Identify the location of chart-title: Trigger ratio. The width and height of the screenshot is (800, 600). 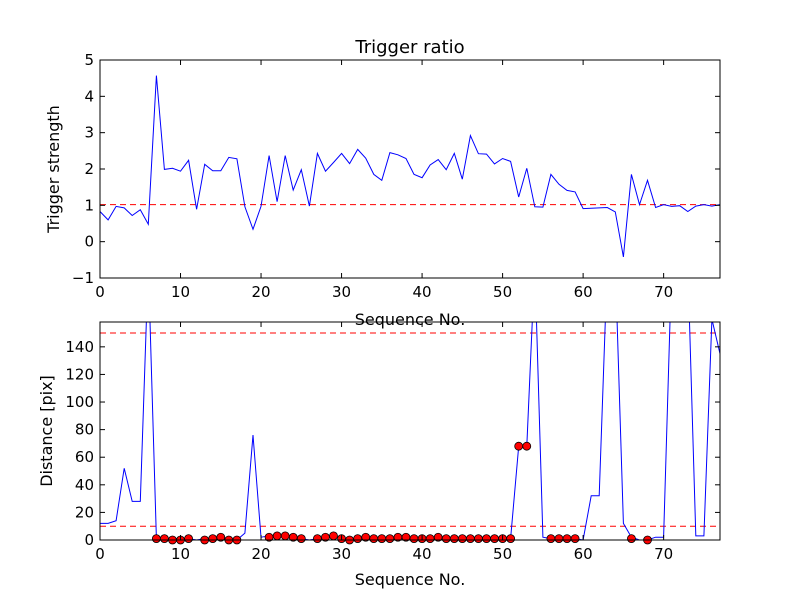
(409, 47).